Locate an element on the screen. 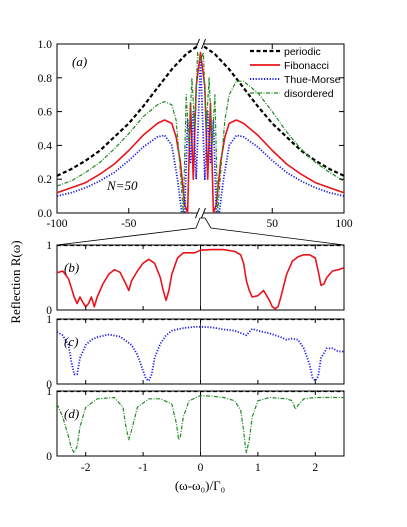 Image resolution: width=407 pixels, height=527 pixels. panel-b-plot-area is located at coordinates (200, 277).